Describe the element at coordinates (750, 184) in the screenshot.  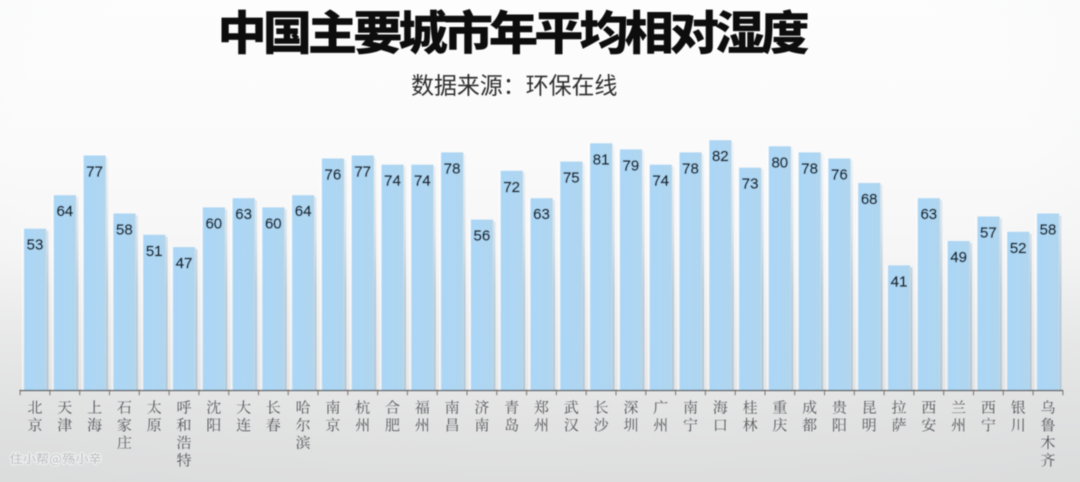
I see `svg-text: 73` at that location.